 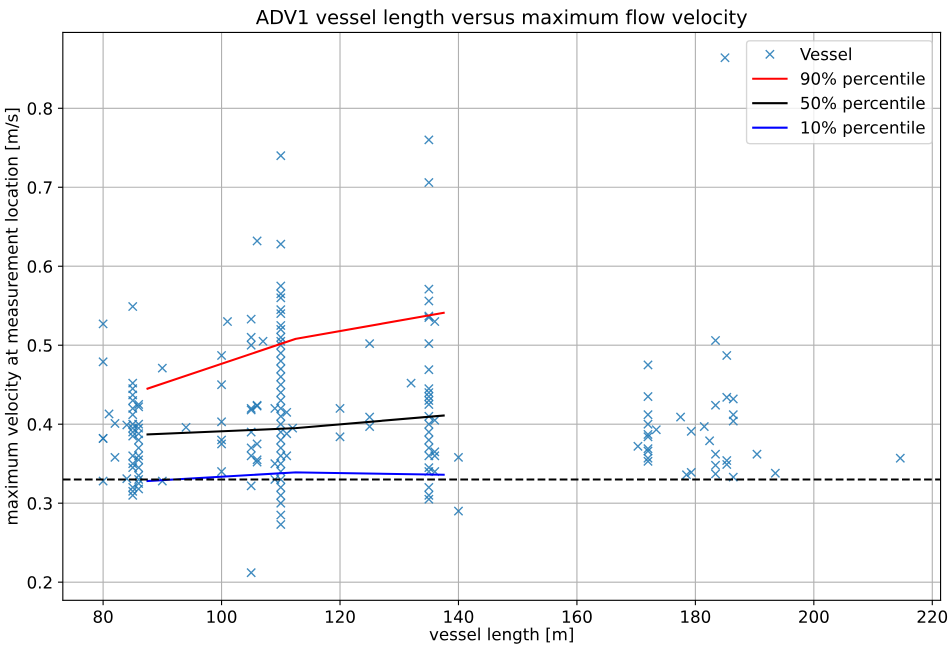 What do you see at coordinates (40, 266) in the screenshot?
I see `y-tick-label: 0.6` at bounding box center [40, 266].